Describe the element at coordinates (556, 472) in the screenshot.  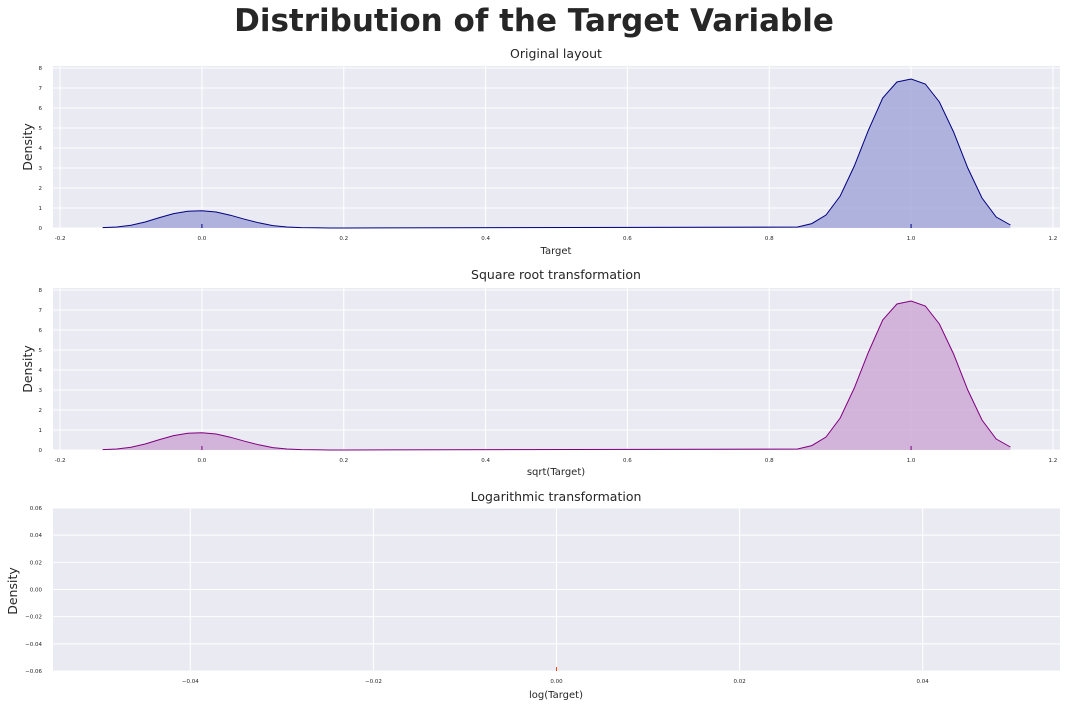
I see `x-axis-label: sqrt(Target)` at that location.